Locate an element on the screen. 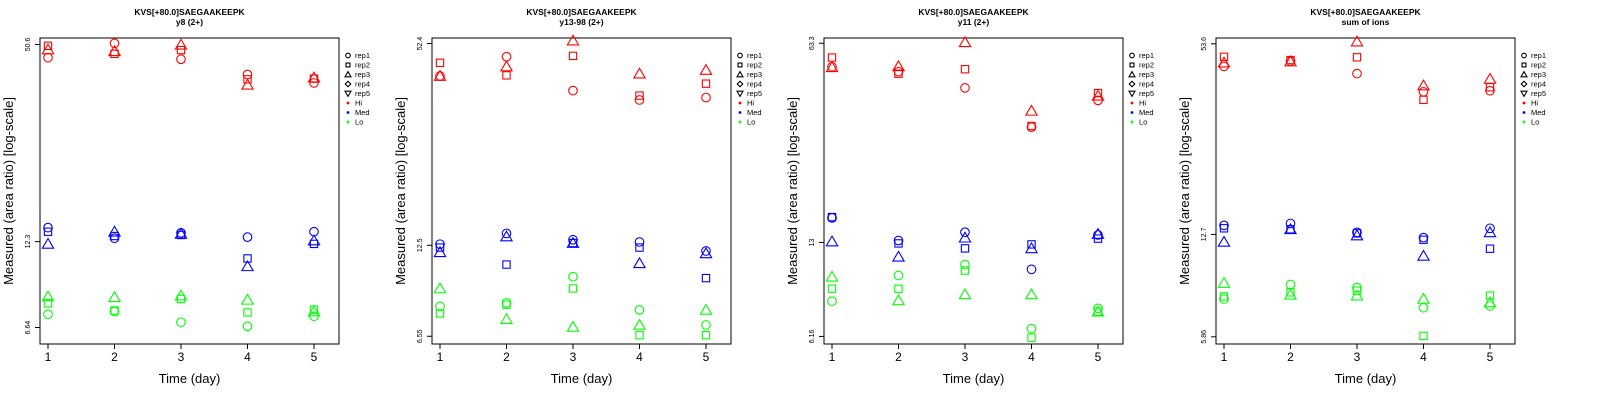 Image resolution: width=1600 pixels, height=405 pixels. y-tick-label: 12.7 is located at coordinates (1204, 234).